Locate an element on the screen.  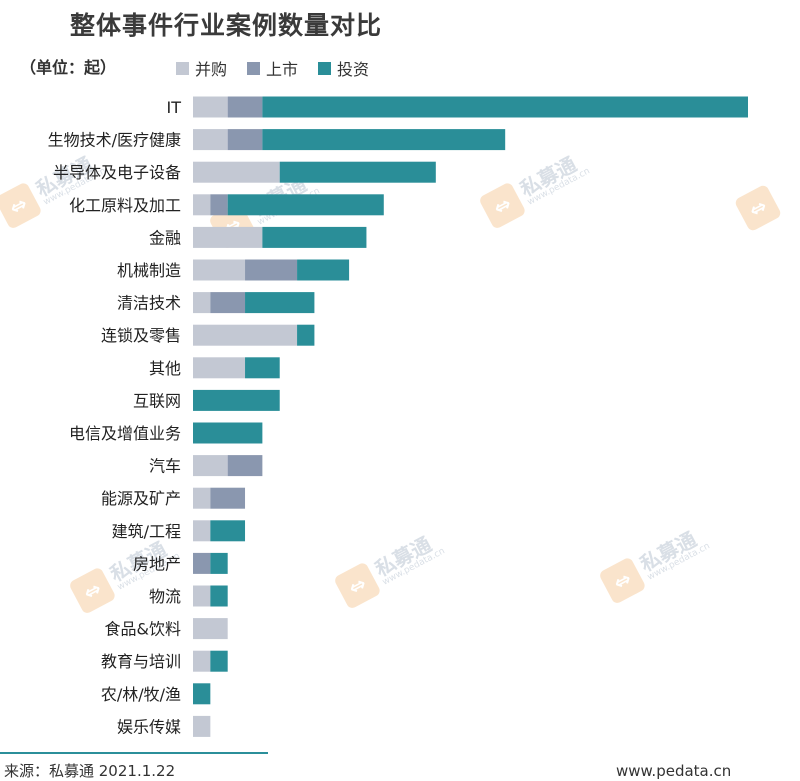
category-label: 房地产 is located at coordinates (157, 563).